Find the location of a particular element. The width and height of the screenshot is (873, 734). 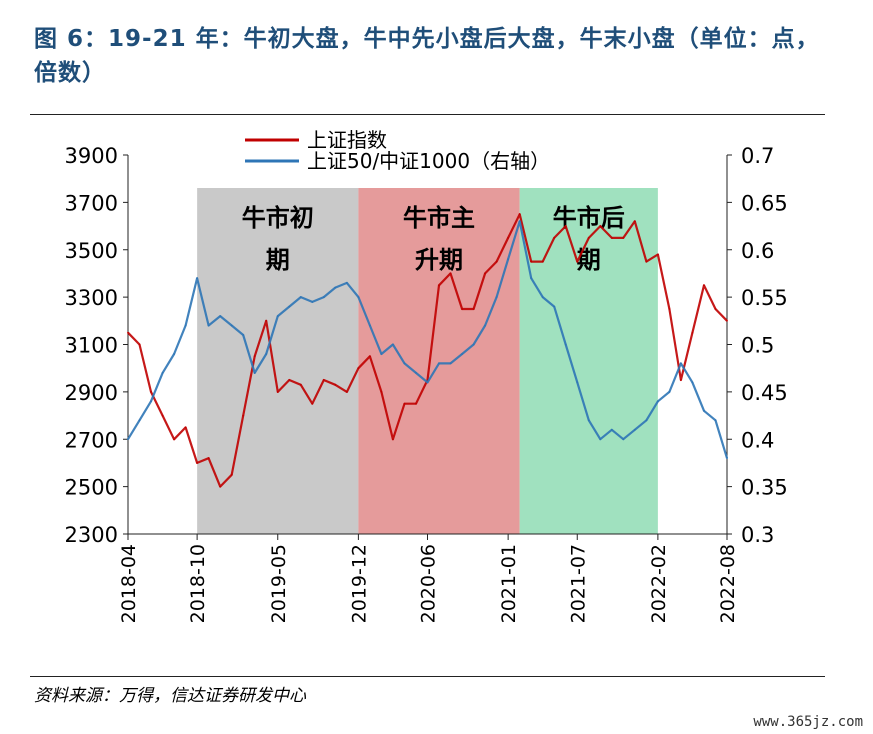

right-tick-label-0: 0.7 is located at coordinates (757, 156).